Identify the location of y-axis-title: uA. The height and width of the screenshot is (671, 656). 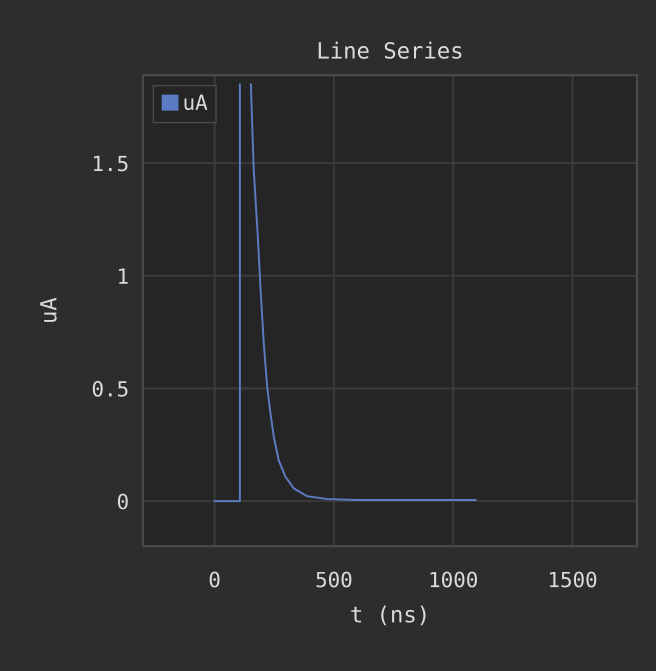
(48, 310).